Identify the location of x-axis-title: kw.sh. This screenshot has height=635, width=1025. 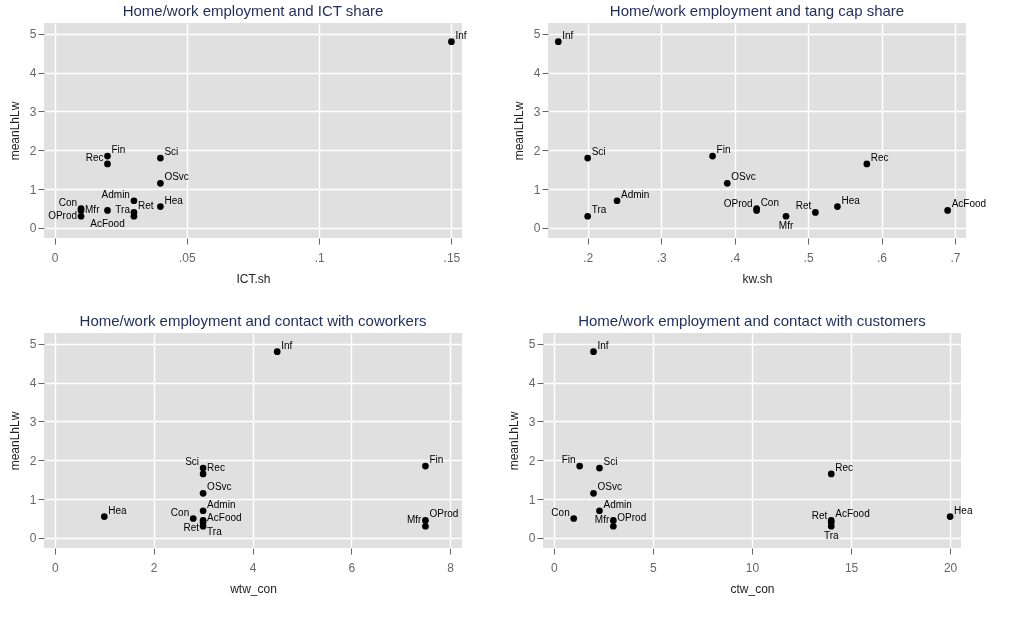
(757, 278).